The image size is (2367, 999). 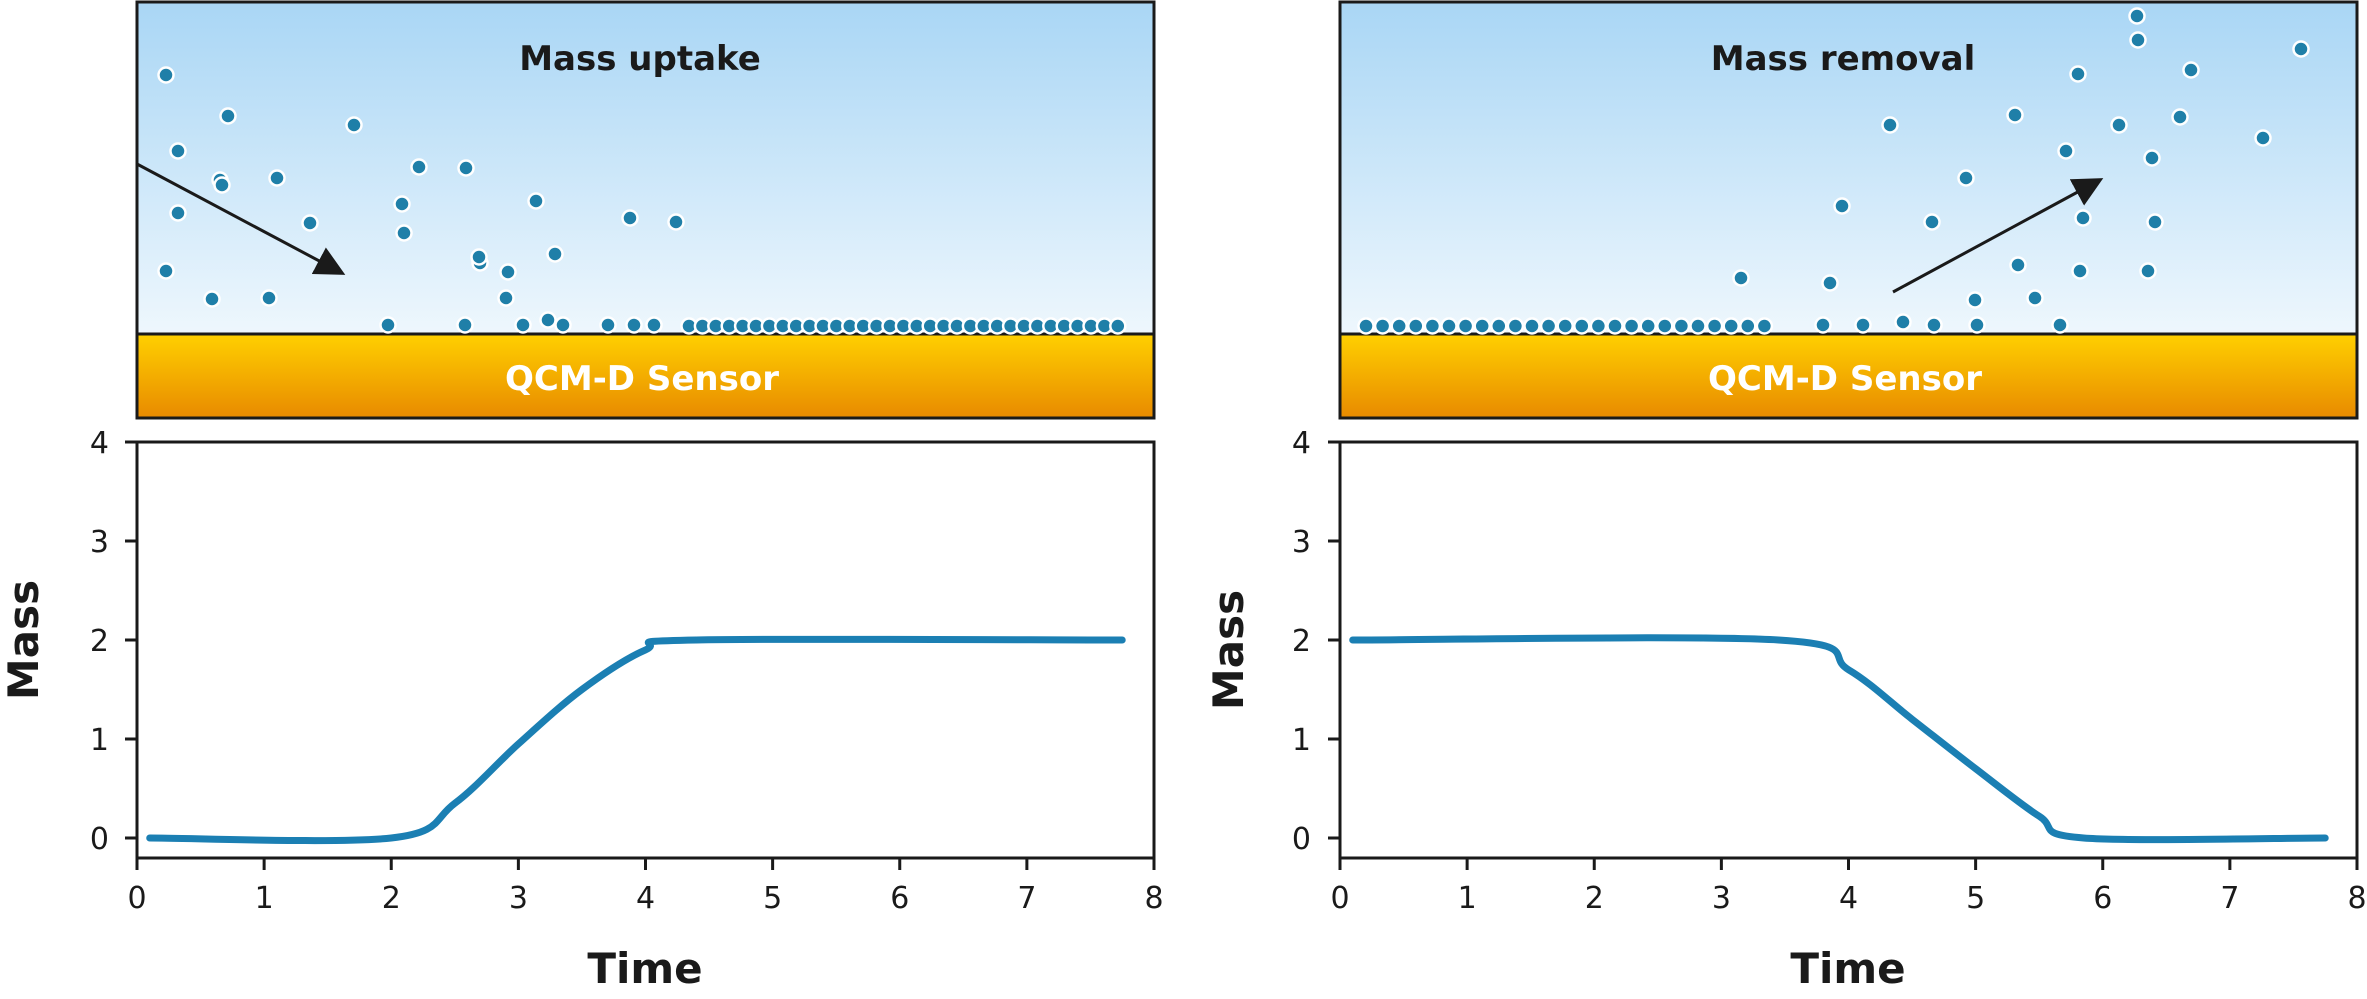 What do you see at coordinates (1228, 650) in the screenshot?
I see `y-axis-label: Mass` at bounding box center [1228, 650].